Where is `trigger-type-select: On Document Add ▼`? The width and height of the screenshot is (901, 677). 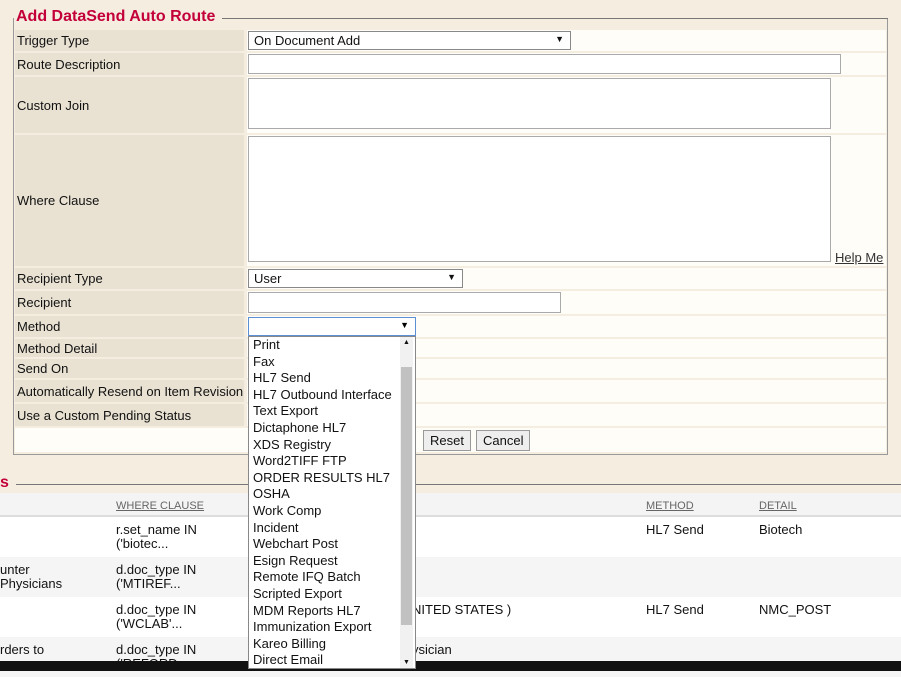
trigger-type-select: On Document Add ▼ is located at coordinates (409, 40).